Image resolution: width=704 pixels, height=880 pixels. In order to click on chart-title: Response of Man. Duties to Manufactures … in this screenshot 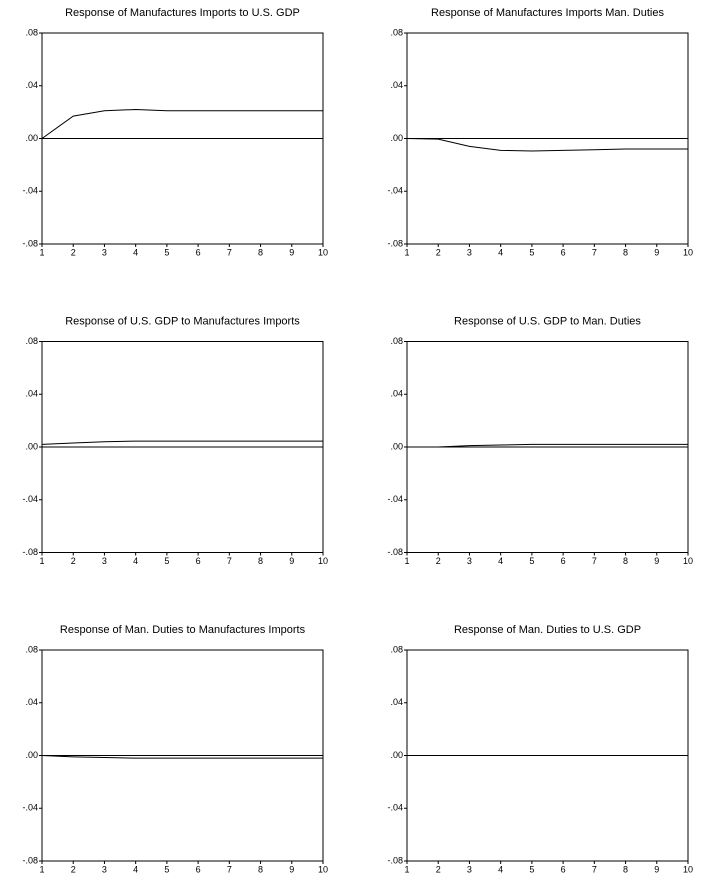, I will do `click(183, 630)`.